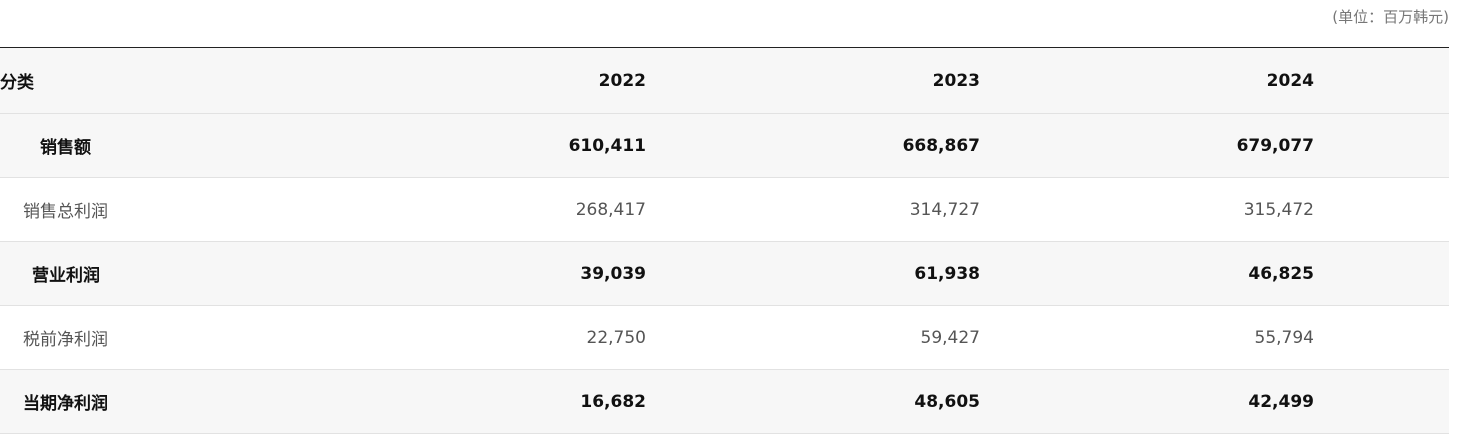  I want to click on row-label: 销售额, so click(77, 145).